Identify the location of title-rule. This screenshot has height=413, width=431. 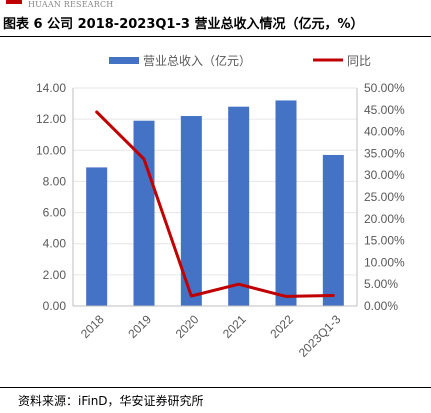
(215, 36).